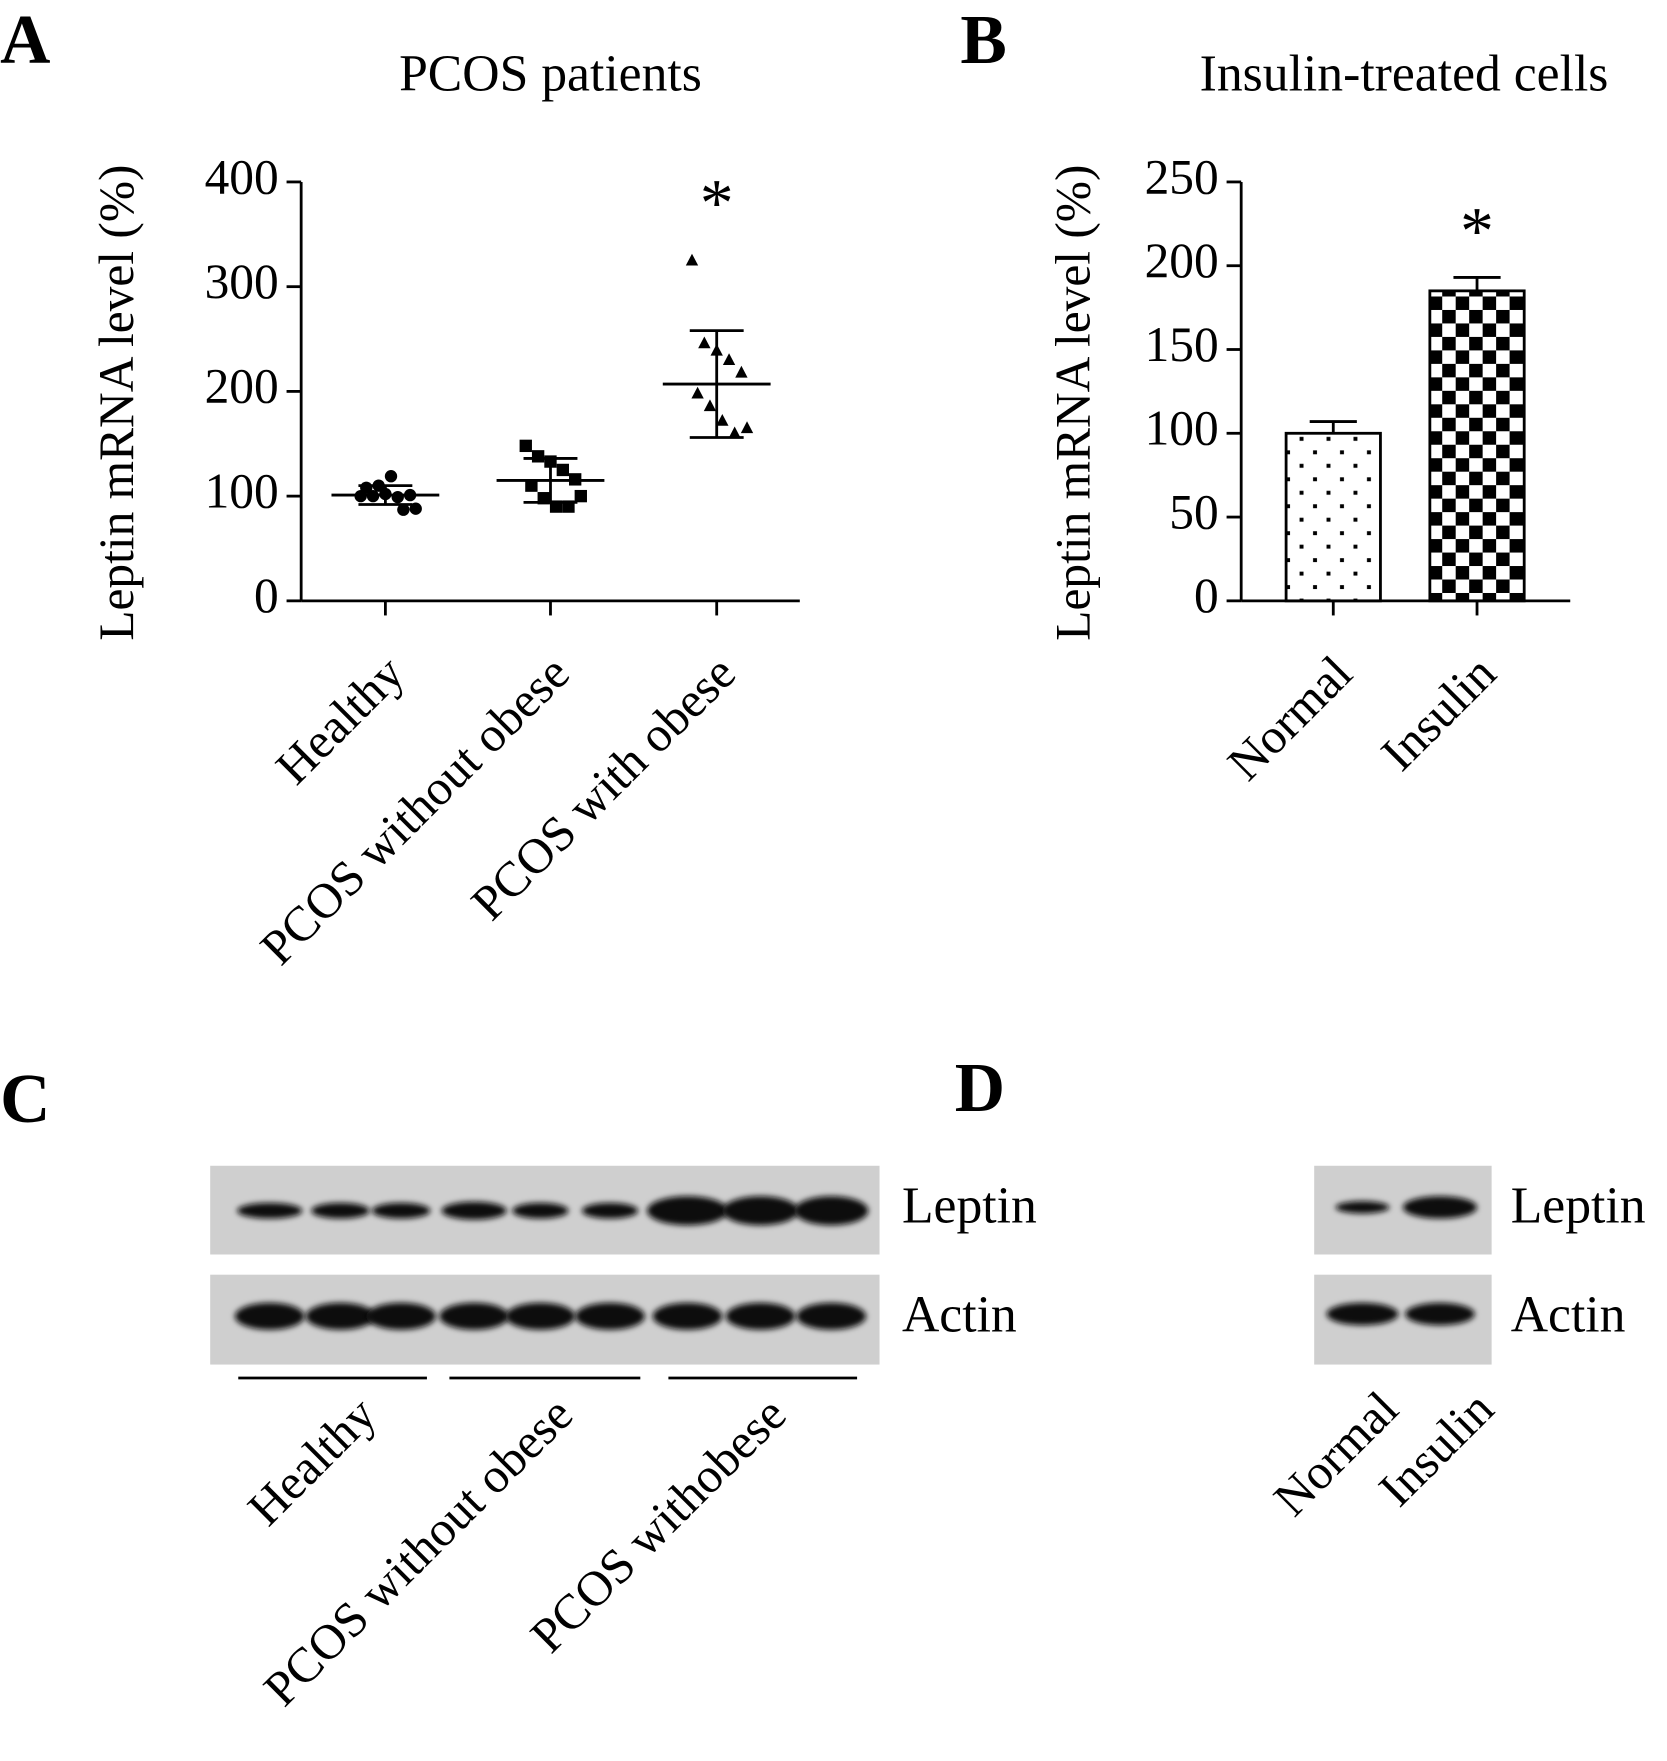 The image size is (1667, 1761). What do you see at coordinates (242, 176) in the screenshot?
I see `y-tick-label: 400` at bounding box center [242, 176].